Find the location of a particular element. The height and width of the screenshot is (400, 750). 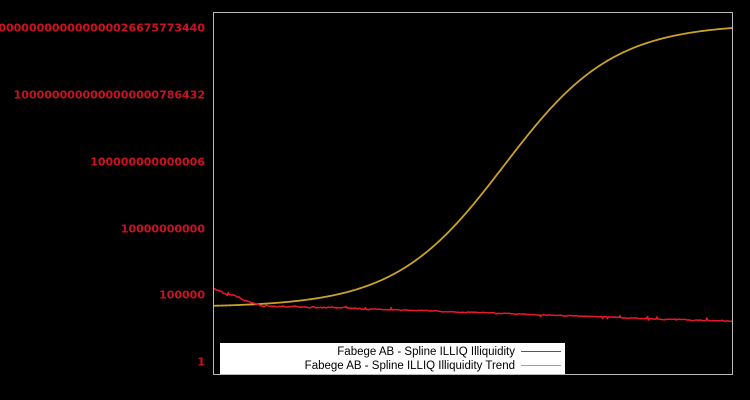

y-axis-tick-label: 10000000000 is located at coordinates (162, 229).